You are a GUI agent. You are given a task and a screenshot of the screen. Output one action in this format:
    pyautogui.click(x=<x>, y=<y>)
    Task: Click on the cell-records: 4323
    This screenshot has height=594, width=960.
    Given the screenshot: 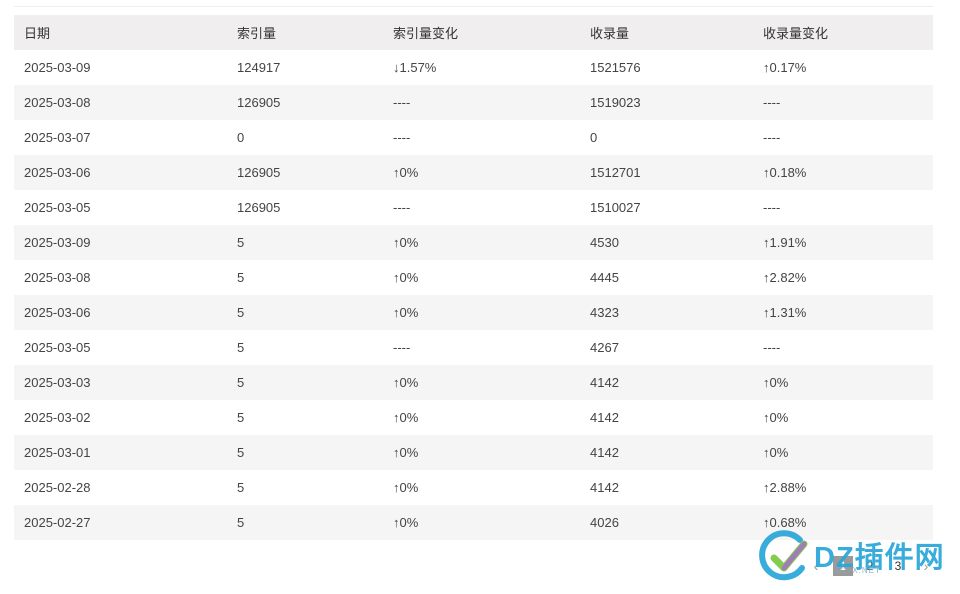 What is the action you would take?
    pyautogui.click(x=666, y=312)
    